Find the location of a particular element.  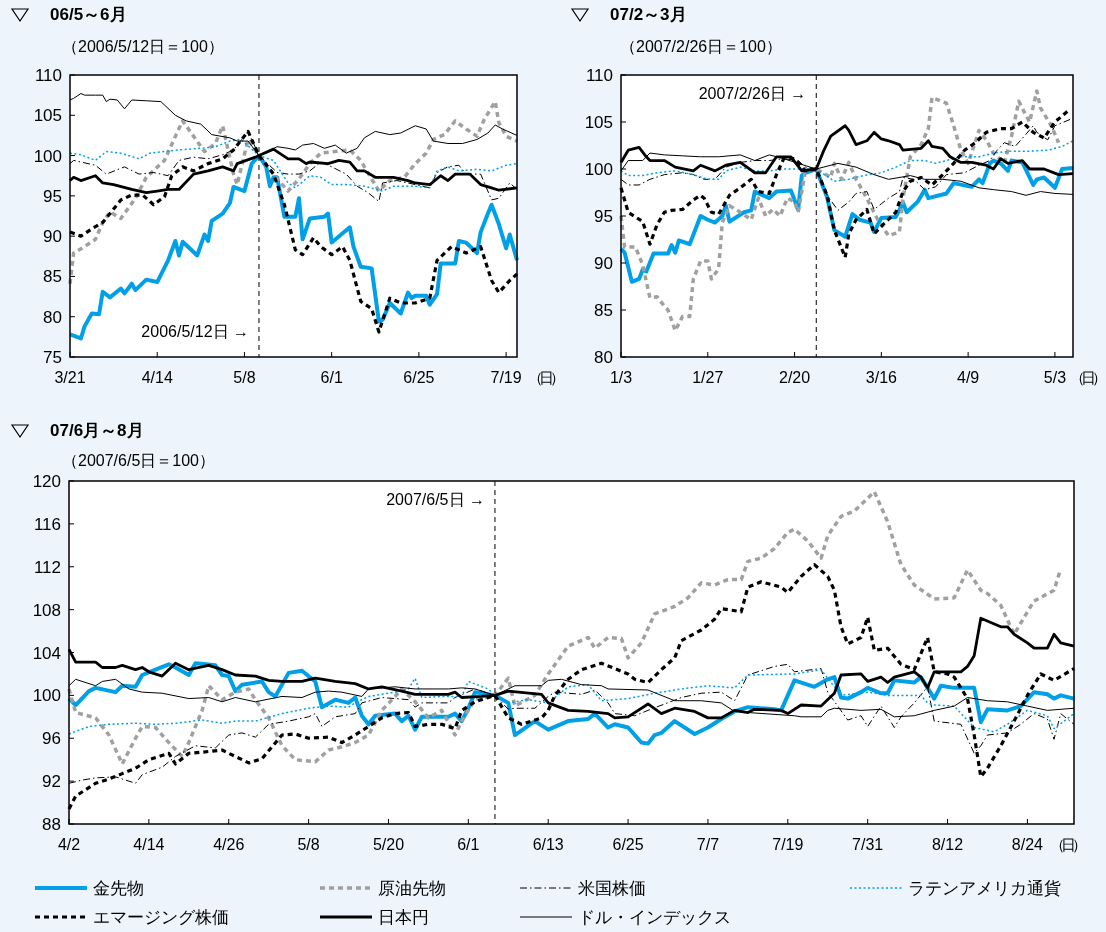

y-tick-label: 96 is located at coordinates (51, 739).